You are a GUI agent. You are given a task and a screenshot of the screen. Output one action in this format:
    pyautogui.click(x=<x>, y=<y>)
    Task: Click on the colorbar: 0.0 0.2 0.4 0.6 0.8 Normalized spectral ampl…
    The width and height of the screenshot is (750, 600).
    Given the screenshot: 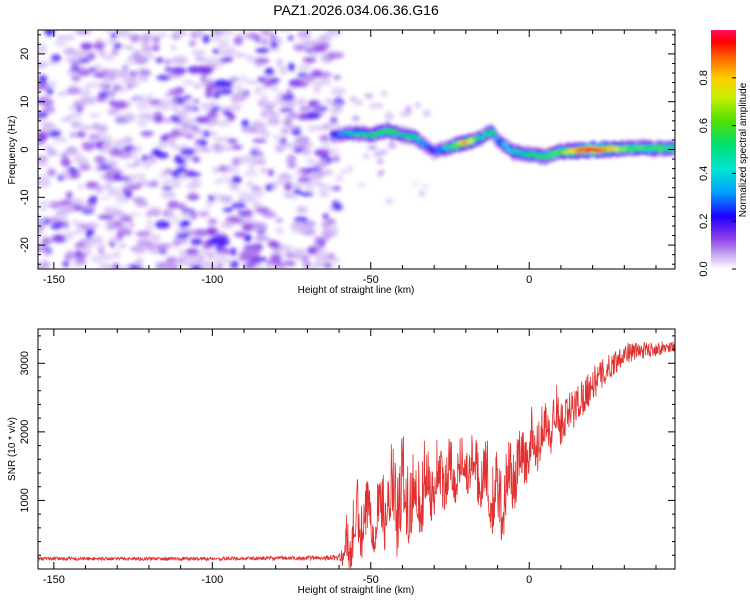 What is the action you would take?
    pyautogui.click(x=723, y=153)
    